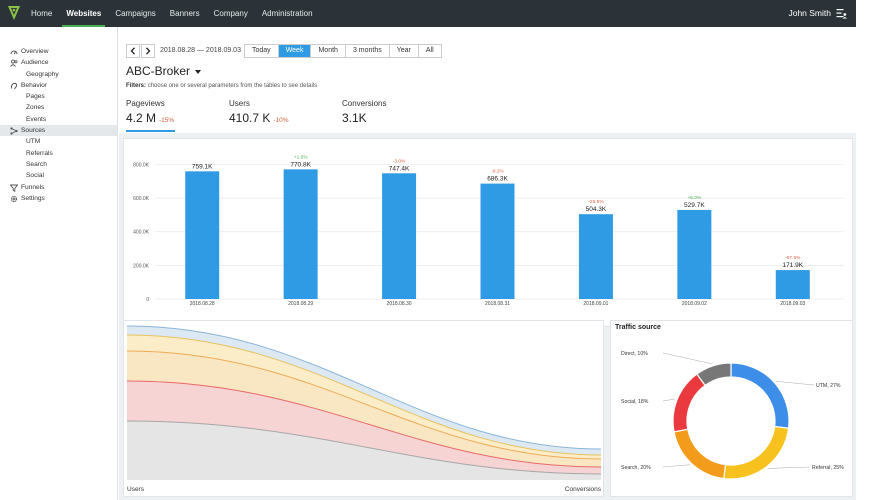  What do you see at coordinates (287, 13) in the screenshot?
I see `topnav-administration: Administration` at bounding box center [287, 13].